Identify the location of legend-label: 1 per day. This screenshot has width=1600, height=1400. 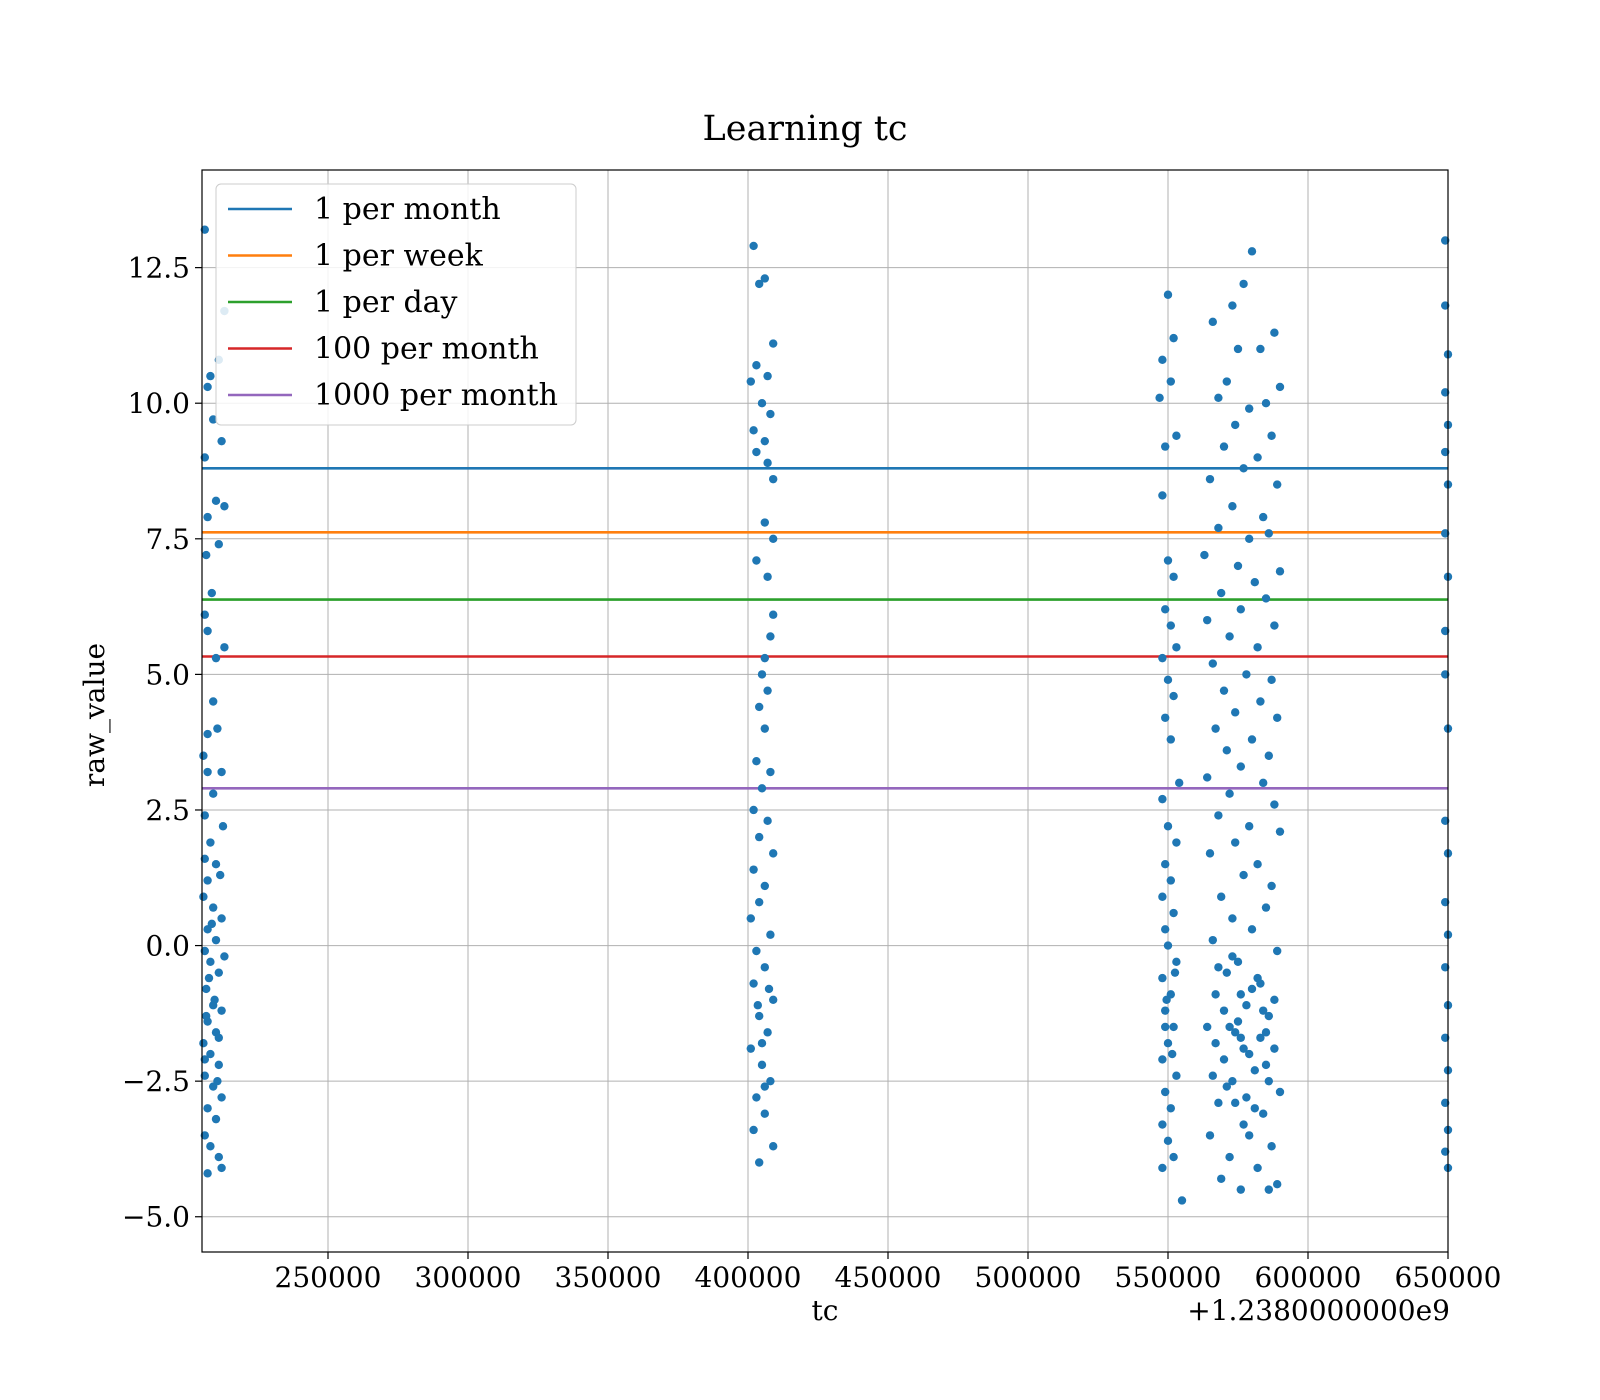
(386, 302).